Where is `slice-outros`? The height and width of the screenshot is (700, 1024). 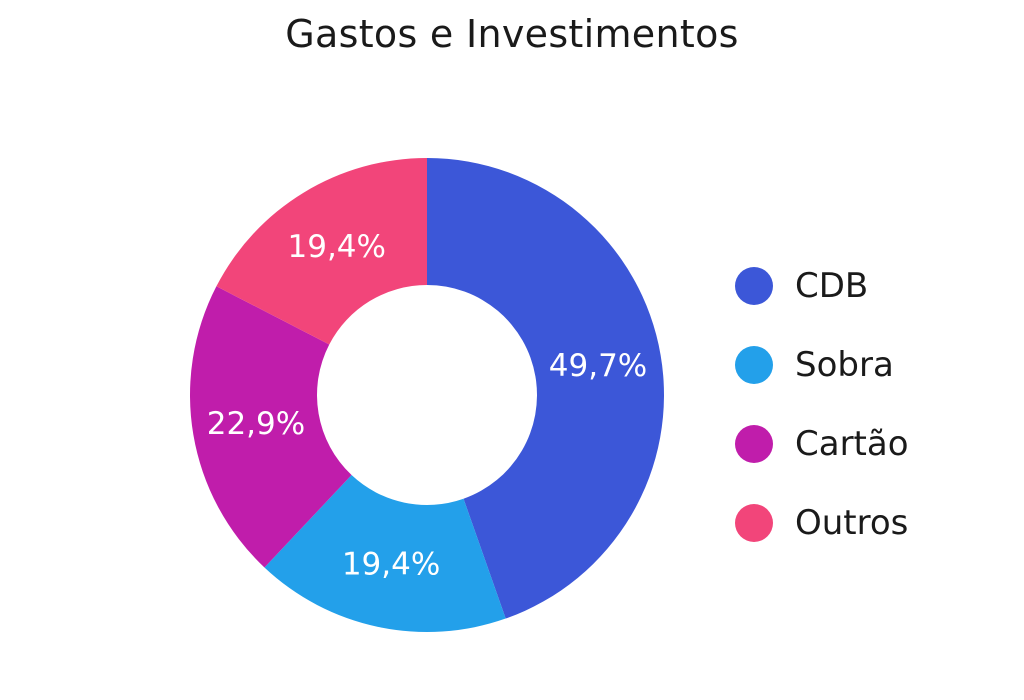
slice-outros is located at coordinates (321, 251).